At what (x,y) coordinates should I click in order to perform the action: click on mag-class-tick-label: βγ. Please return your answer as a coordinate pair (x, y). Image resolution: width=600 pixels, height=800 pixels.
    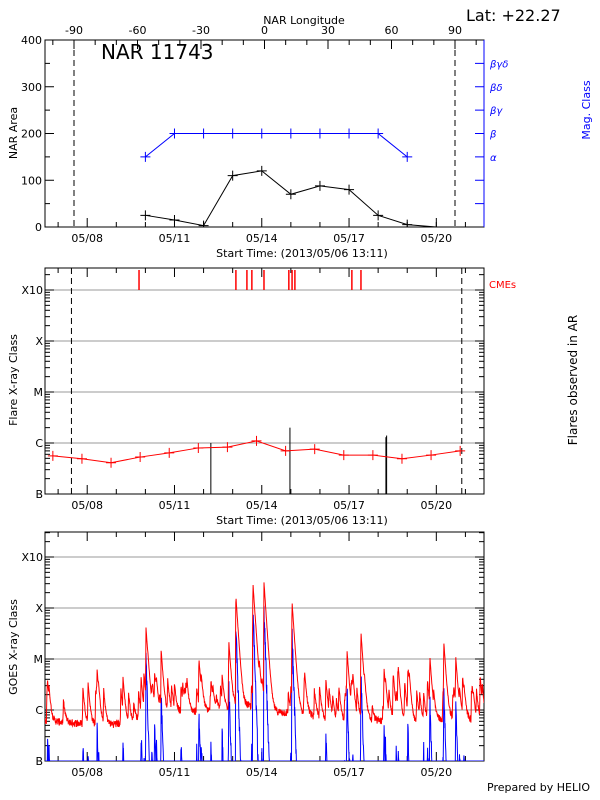
    Looking at the image, I should click on (496, 111).